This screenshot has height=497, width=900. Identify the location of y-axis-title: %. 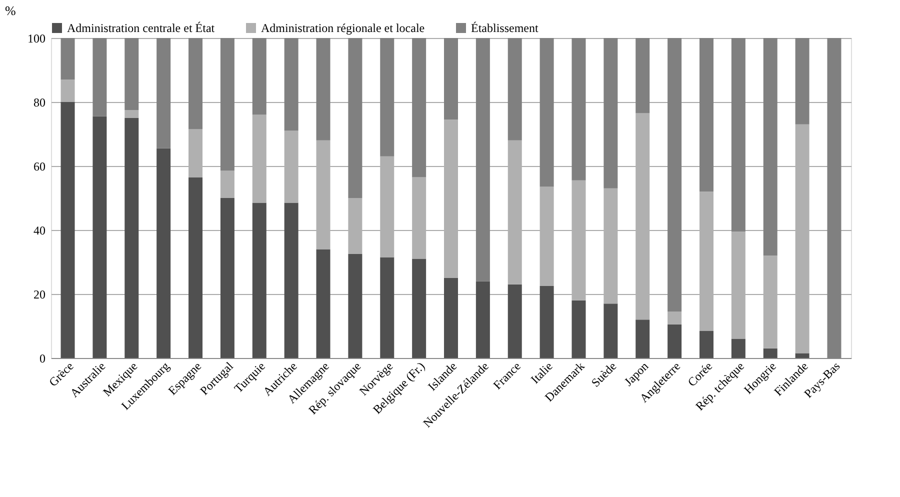
(10, 10).